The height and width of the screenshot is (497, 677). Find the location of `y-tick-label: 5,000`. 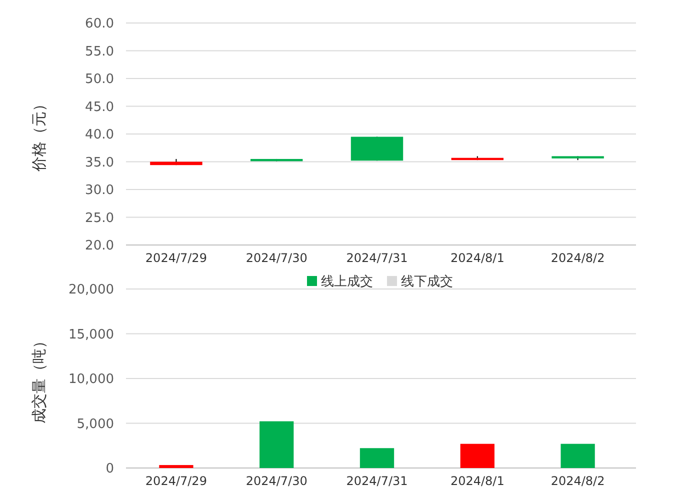

y-tick-label: 5,000 is located at coordinates (95, 424).